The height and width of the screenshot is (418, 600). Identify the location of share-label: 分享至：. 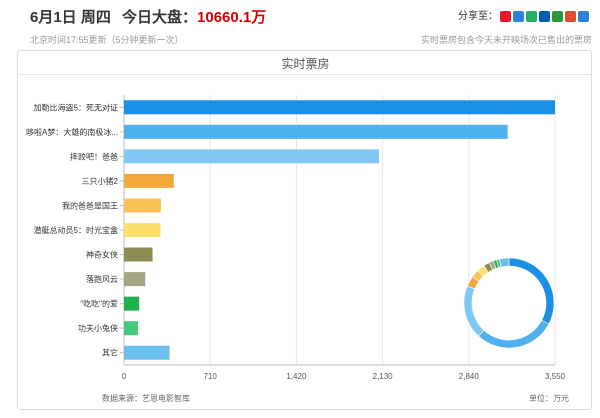
(478, 16).